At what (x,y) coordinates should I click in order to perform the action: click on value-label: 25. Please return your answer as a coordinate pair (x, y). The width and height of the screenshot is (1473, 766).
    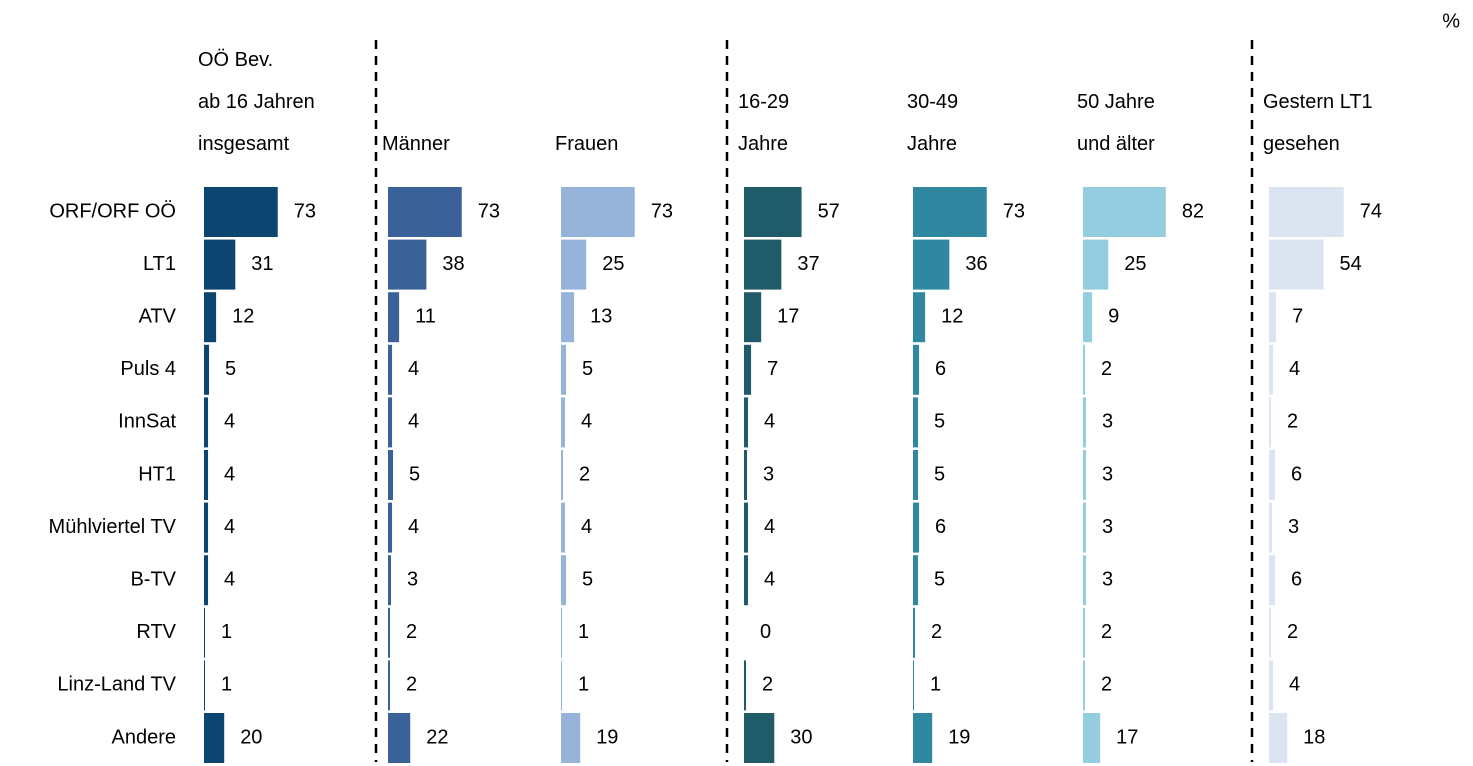
    Looking at the image, I should click on (1135, 264).